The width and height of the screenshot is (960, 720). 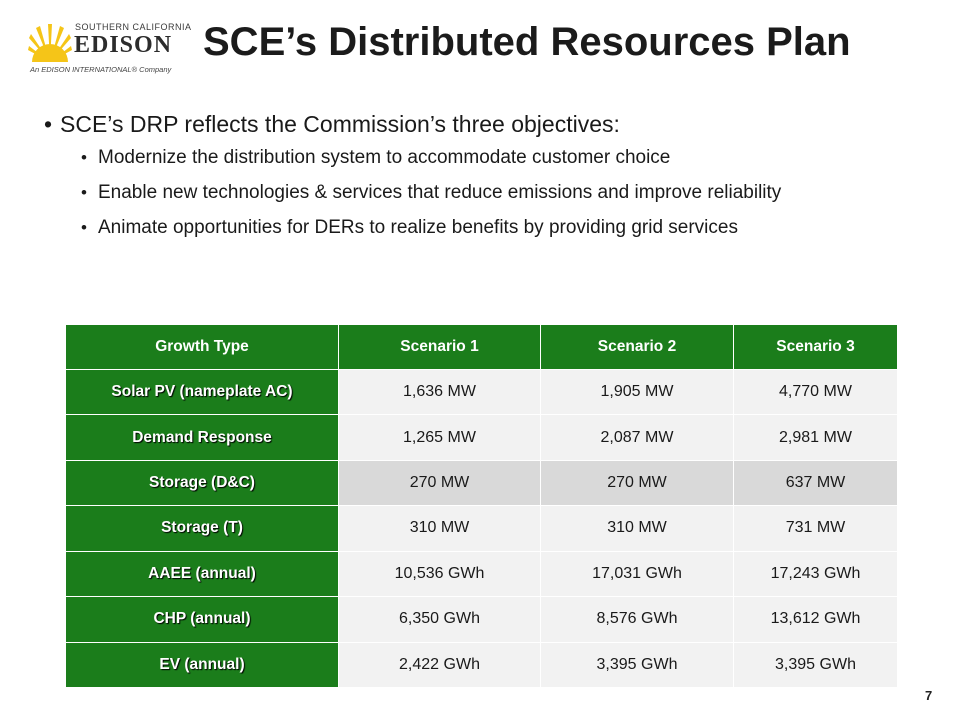 I want to click on logo-tagline: An EDISON INTERNATIONAL® Company, so click(x=101, y=69).